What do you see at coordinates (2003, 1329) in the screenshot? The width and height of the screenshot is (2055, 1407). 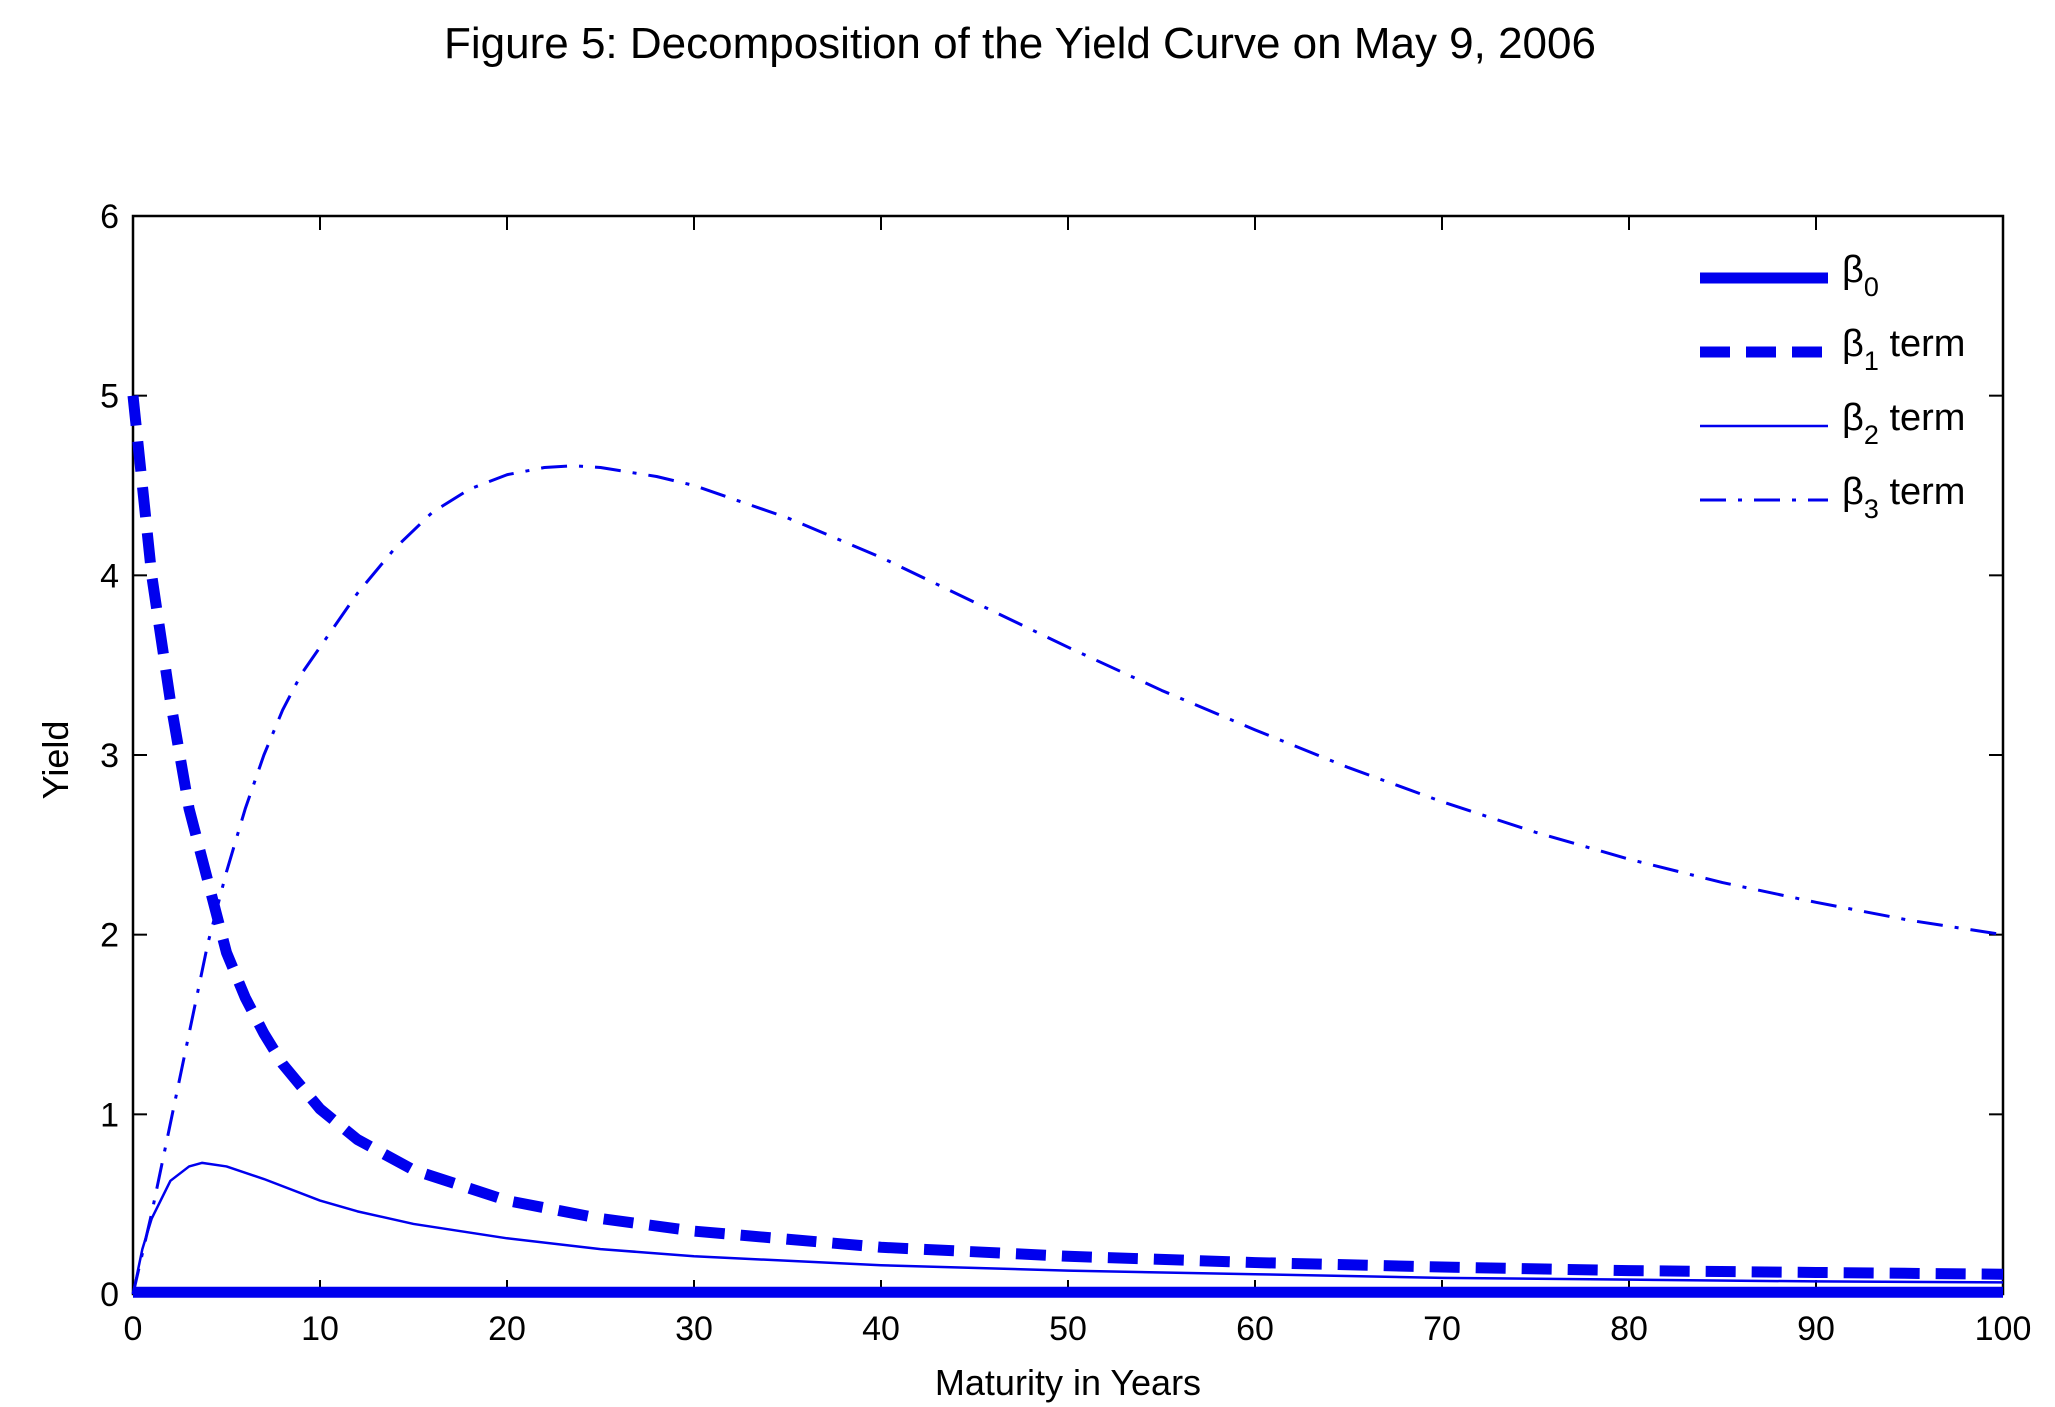 I see `x-tick-label: 100` at bounding box center [2003, 1329].